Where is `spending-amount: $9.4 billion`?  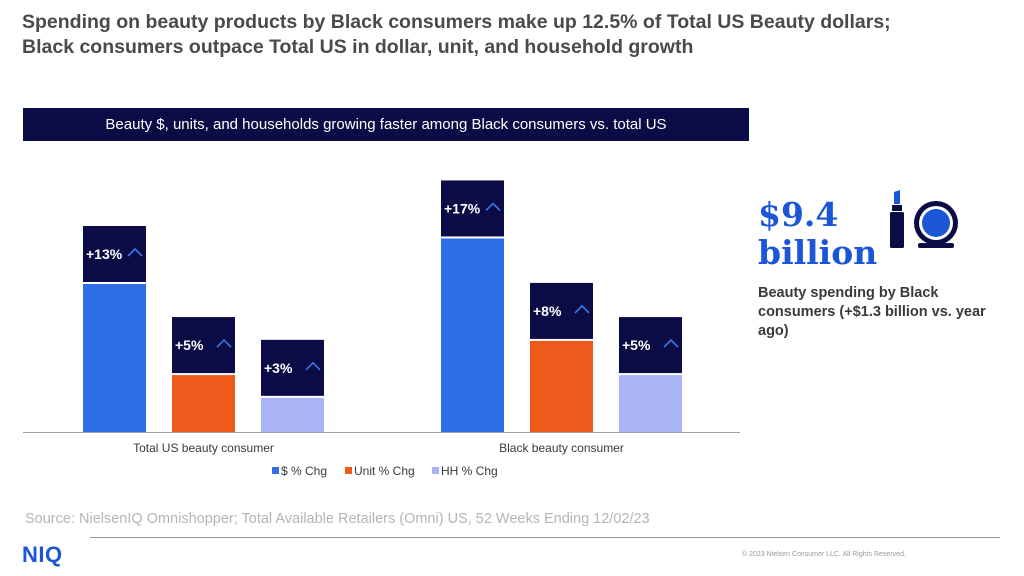
spending-amount: $9.4 billion is located at coordinates (828, 234).